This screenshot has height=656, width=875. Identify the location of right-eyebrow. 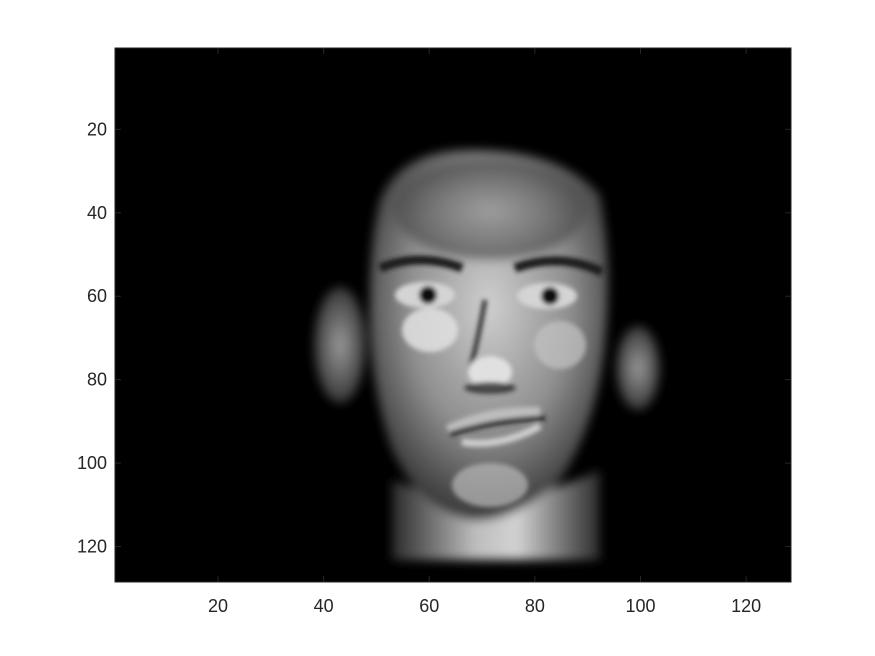
(558, 266).